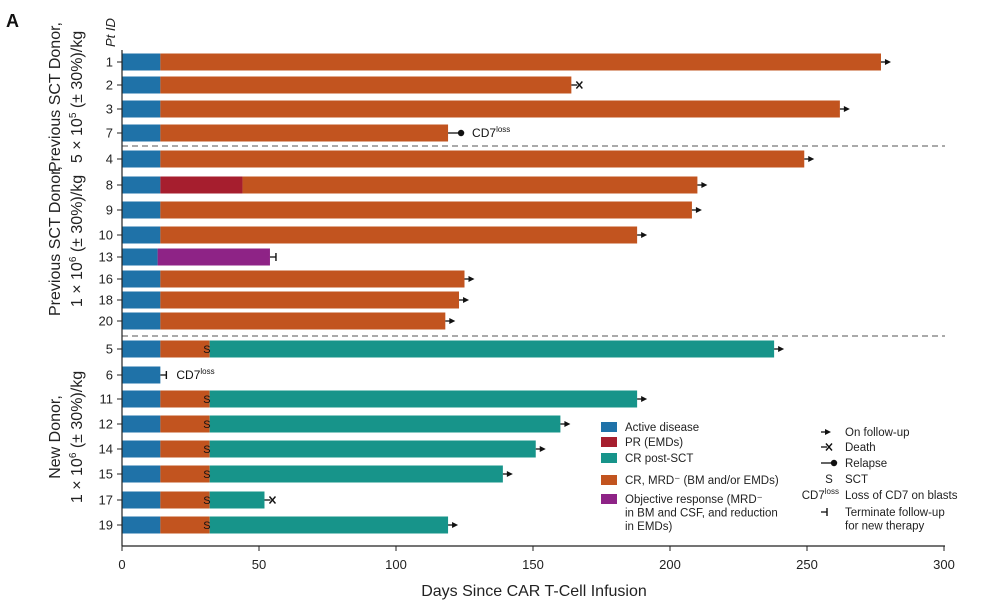 The image size is (992, 603). I want to click on legend-label: for new therapy, so click(885, 527).